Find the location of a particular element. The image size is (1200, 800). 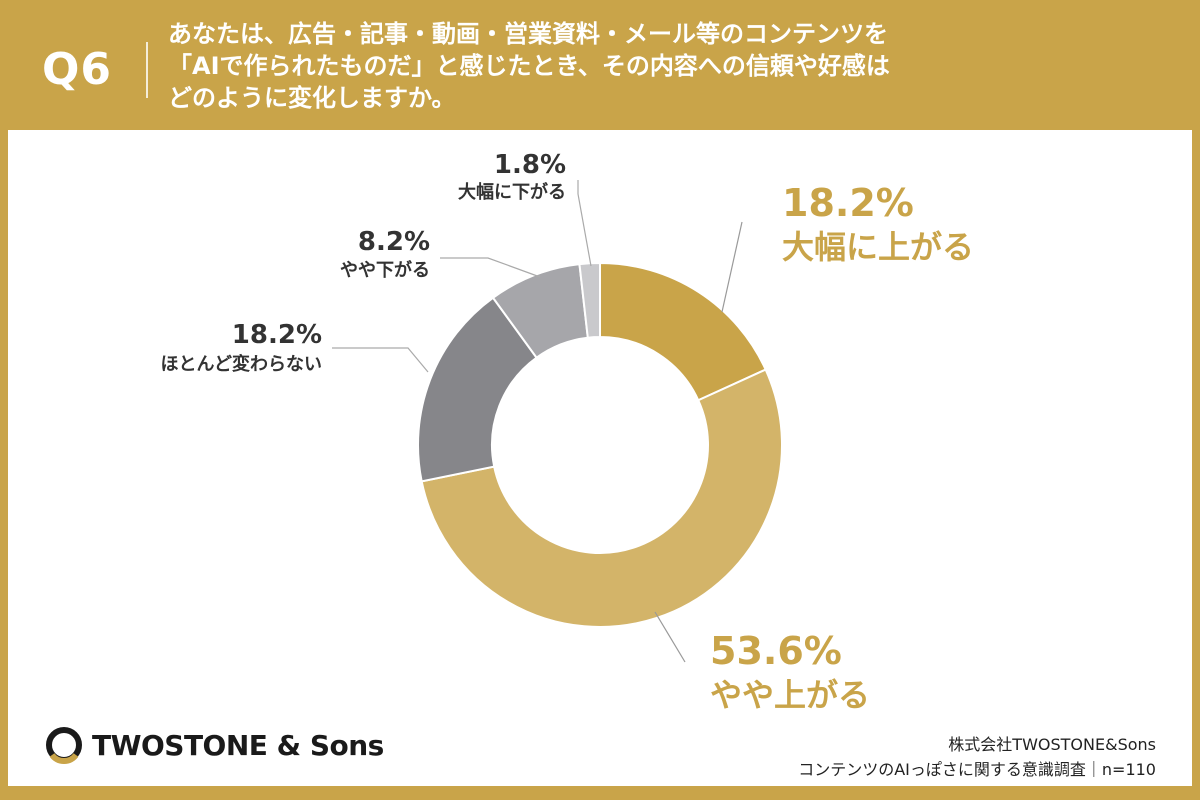

slice-name-label: ほとんど変わらない is located at coordinates (241, 364).